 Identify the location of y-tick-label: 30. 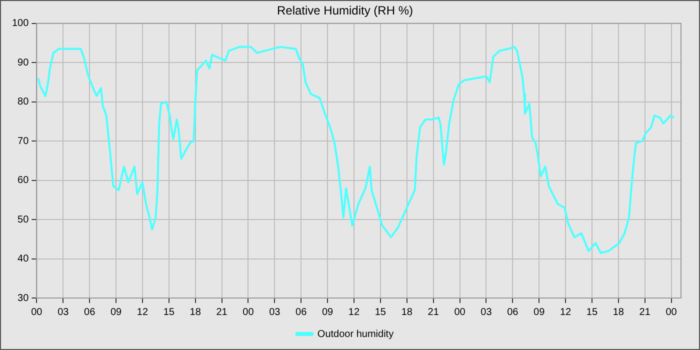
(24, 298).